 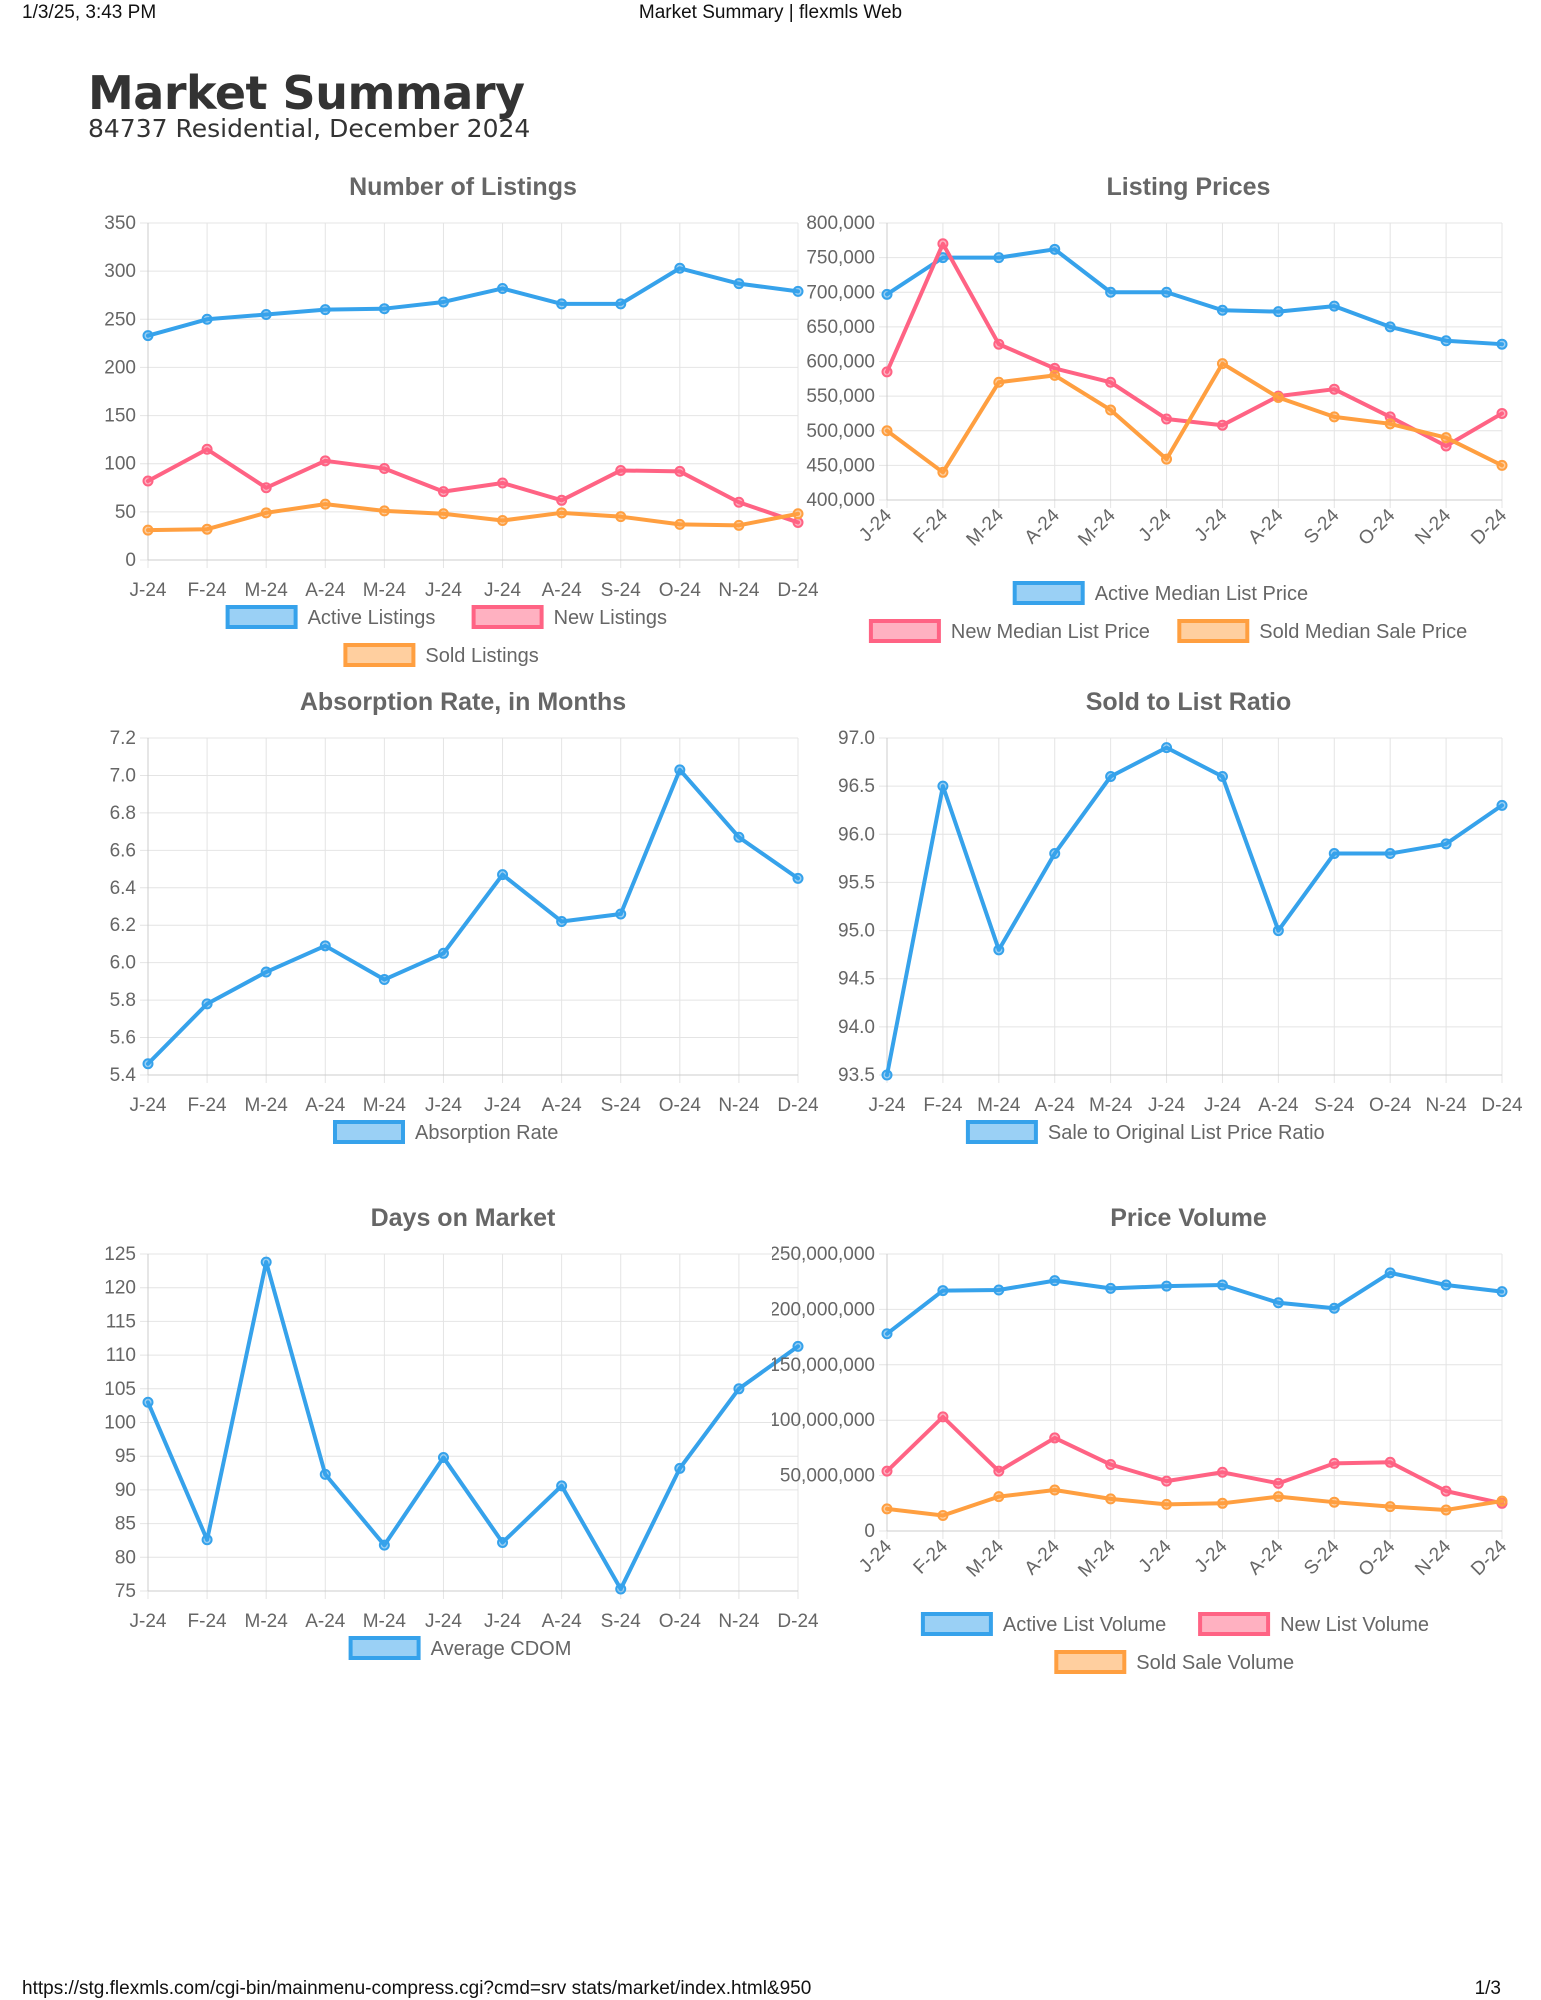 I want to click on y-tick-label: 600,000, so click(x=840, y=362).